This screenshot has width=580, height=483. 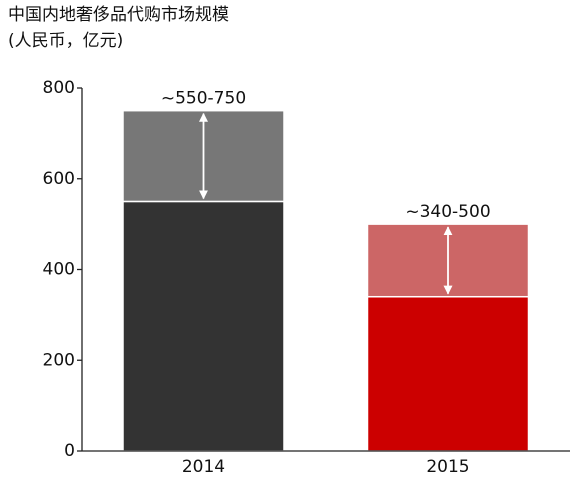 What do you see at coordinates (59, 270) in the screenshot?
I see `y-tick-label: 400` at bounding box center [59, 270].